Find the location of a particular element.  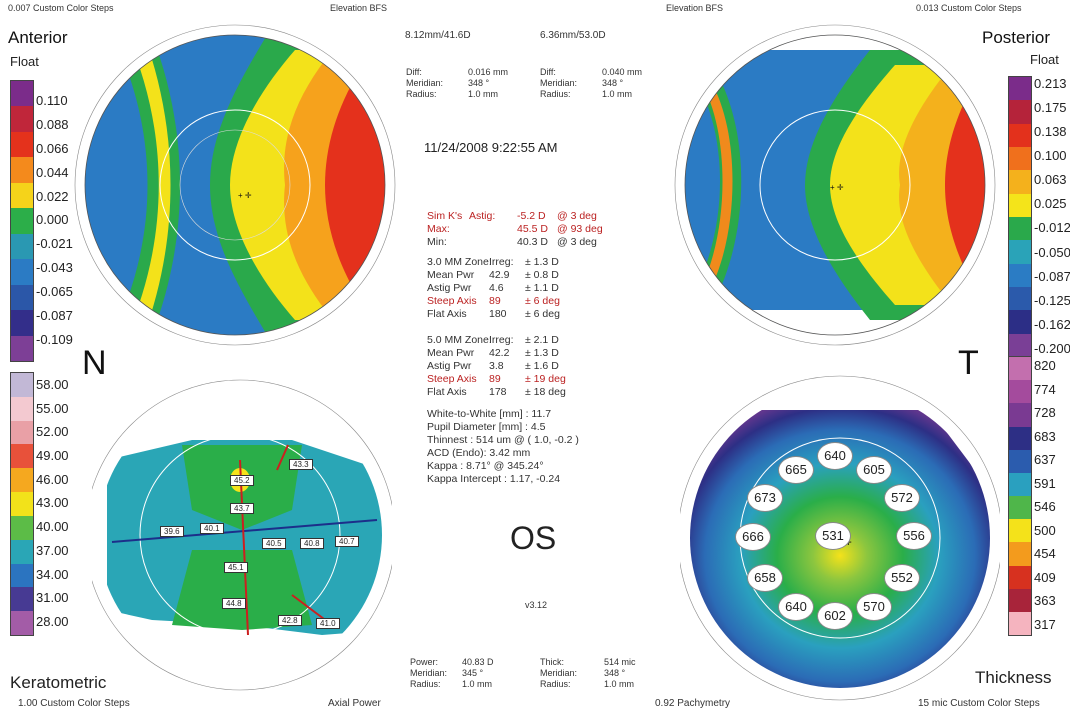

anterior-elevation-map: + ✛ is located at coordinates (235, 185).